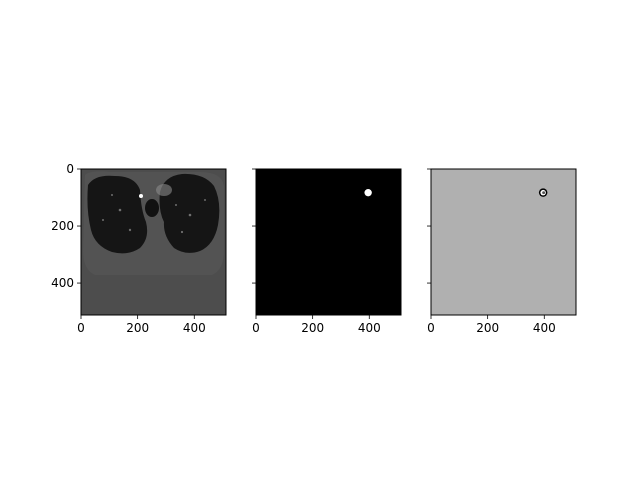 Image resolution: width=640 pixels, height=480 pixels. I want to click on difference-image, so click(503, 242).